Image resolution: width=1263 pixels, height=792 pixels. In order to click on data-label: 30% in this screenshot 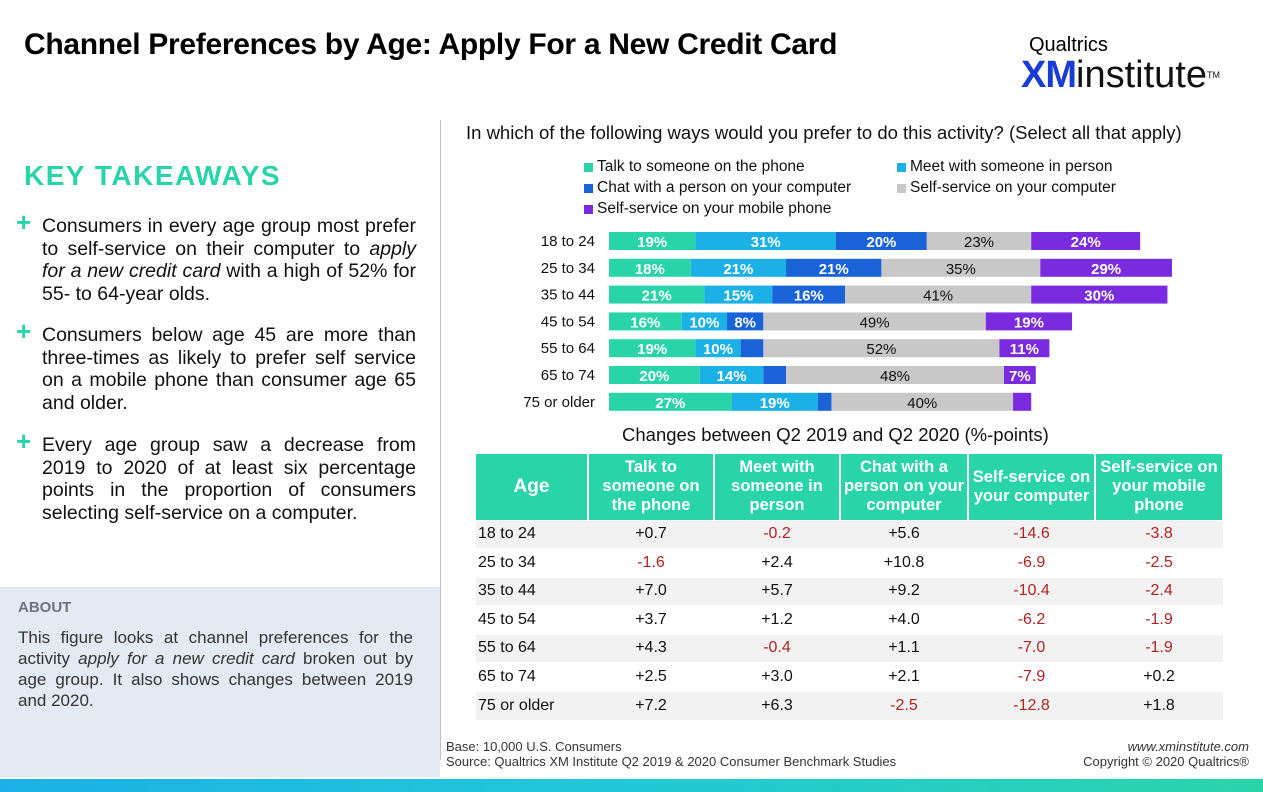, I will do `click(1099, 296)`.